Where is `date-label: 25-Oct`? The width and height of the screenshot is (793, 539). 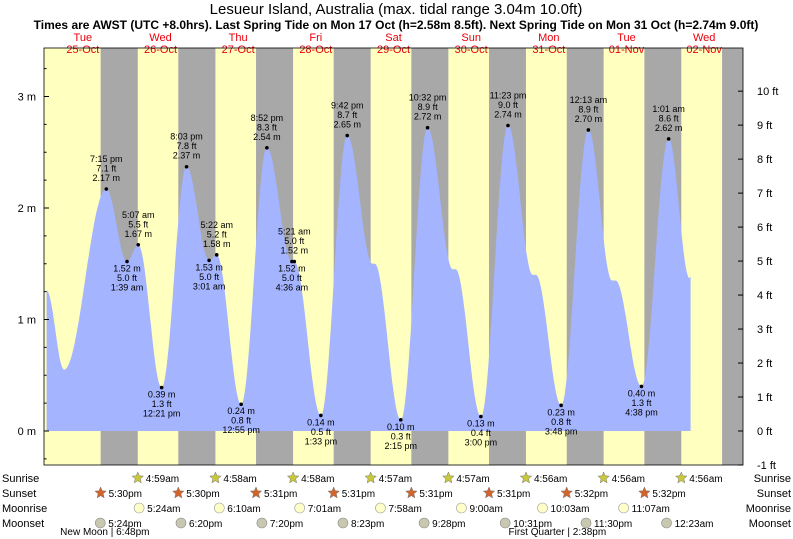
date-label: 25-Oct is located at coordinates (82, 50).